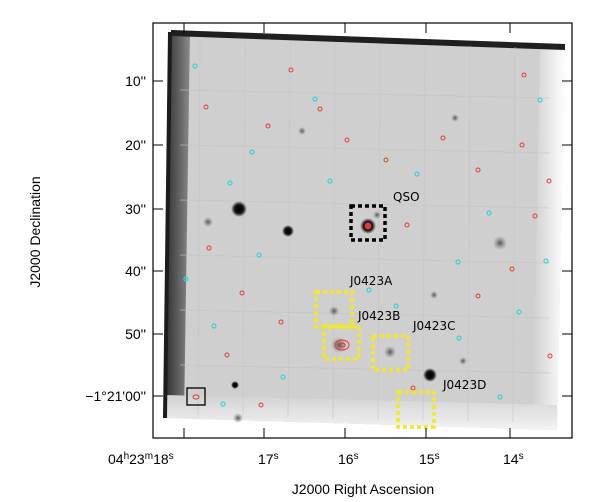 This screenshot has width=598, height=502. What do you see at coordinates (348, 459) in the screenshot?
I see `x-tick-label: 16s` at bounding box center [348, 459].